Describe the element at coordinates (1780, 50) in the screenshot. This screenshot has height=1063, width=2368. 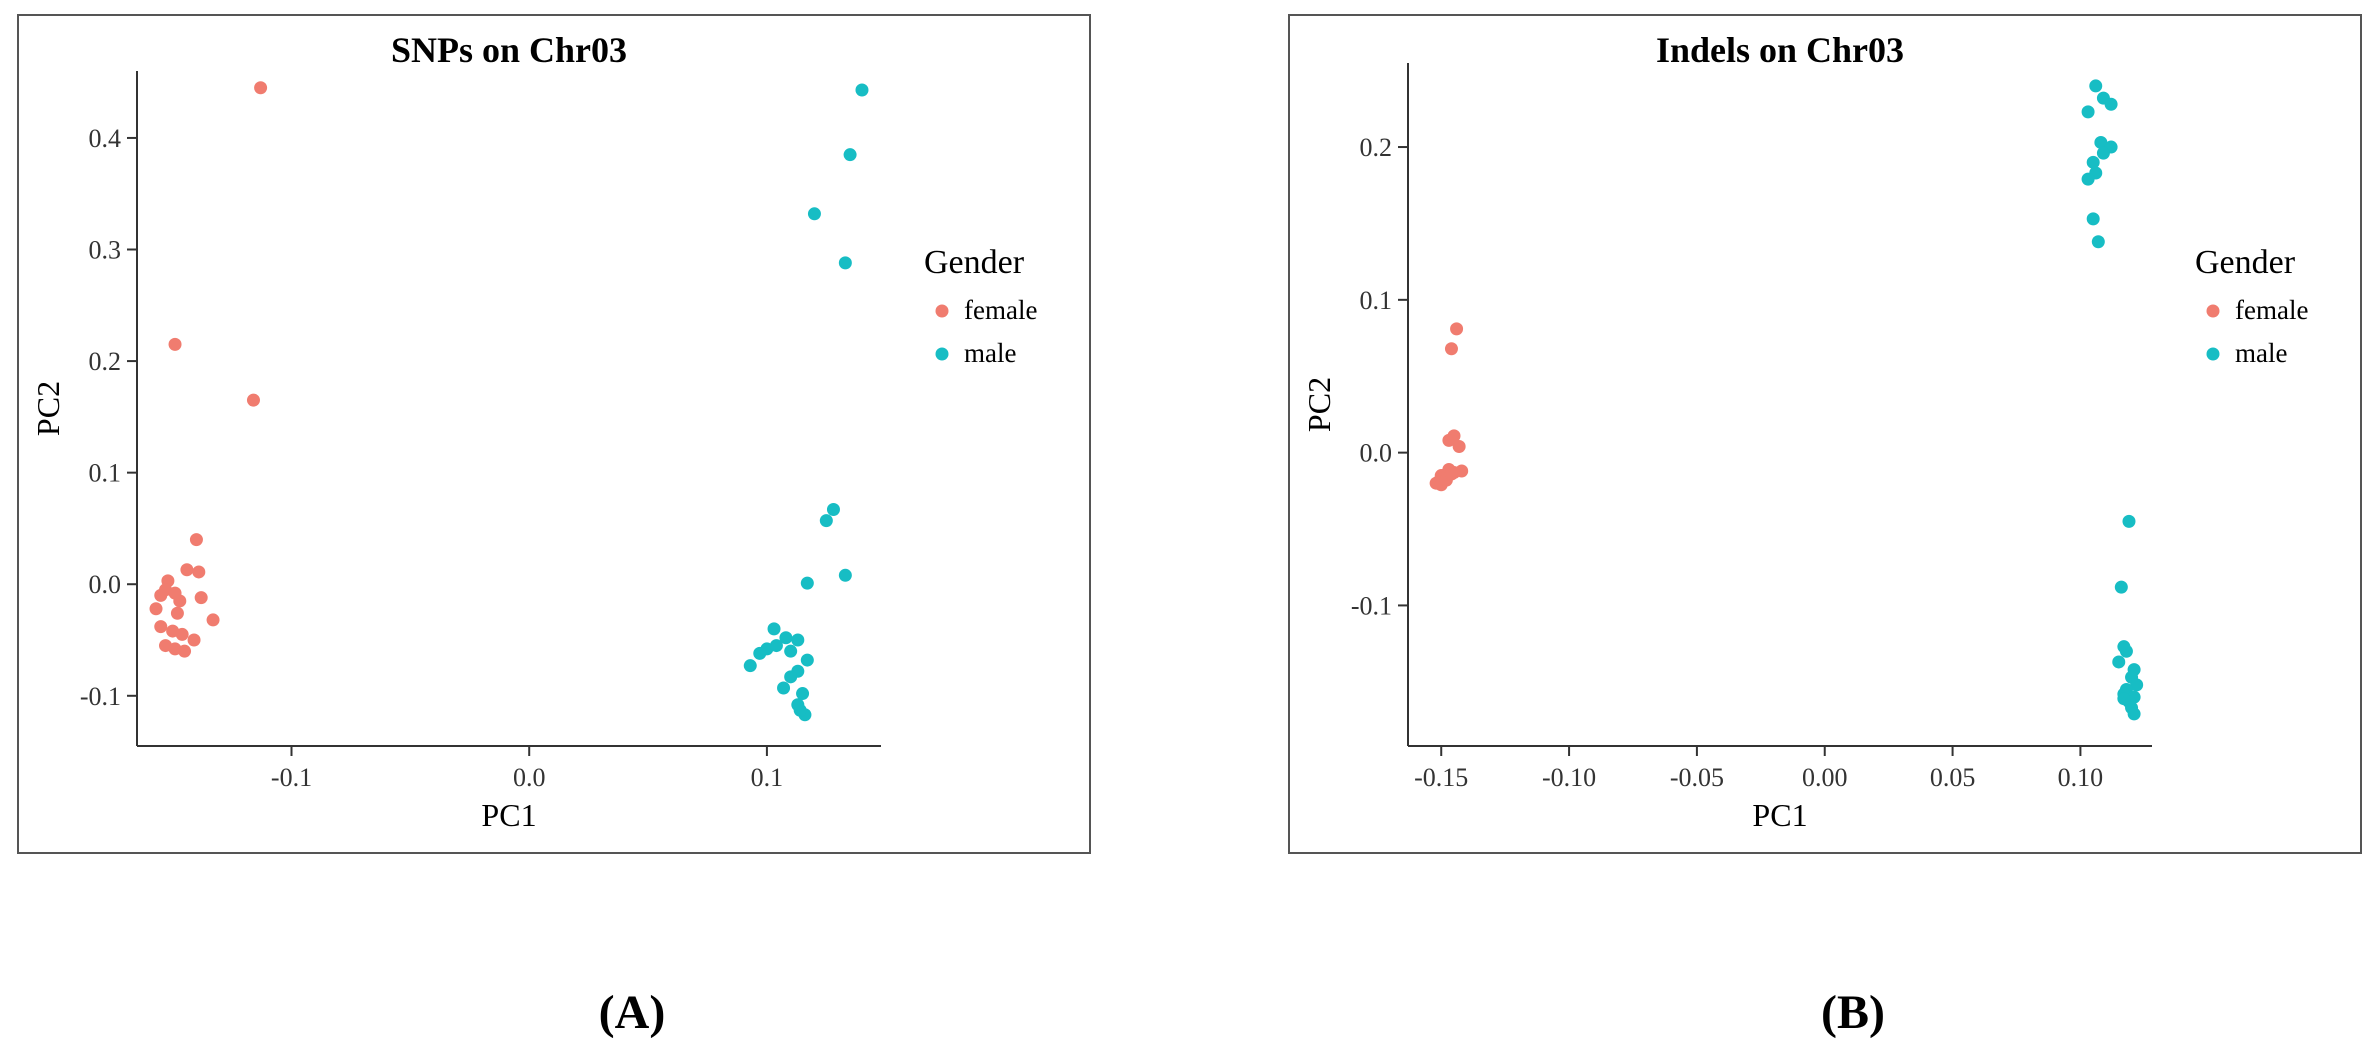
I see `chart-title-b: Indels on Chr03` at that location.